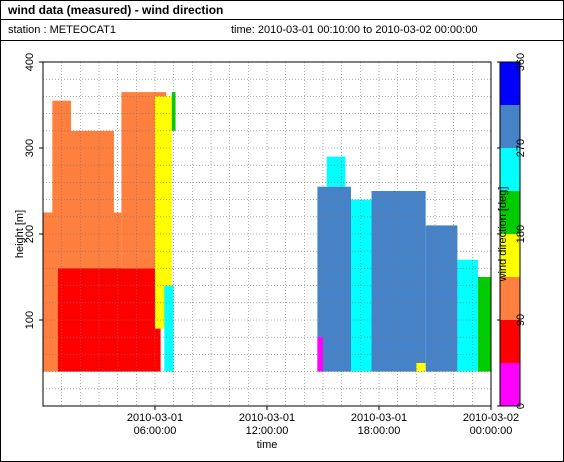  I want to click on colorbar-tick-label: 360, so click(521, 62).